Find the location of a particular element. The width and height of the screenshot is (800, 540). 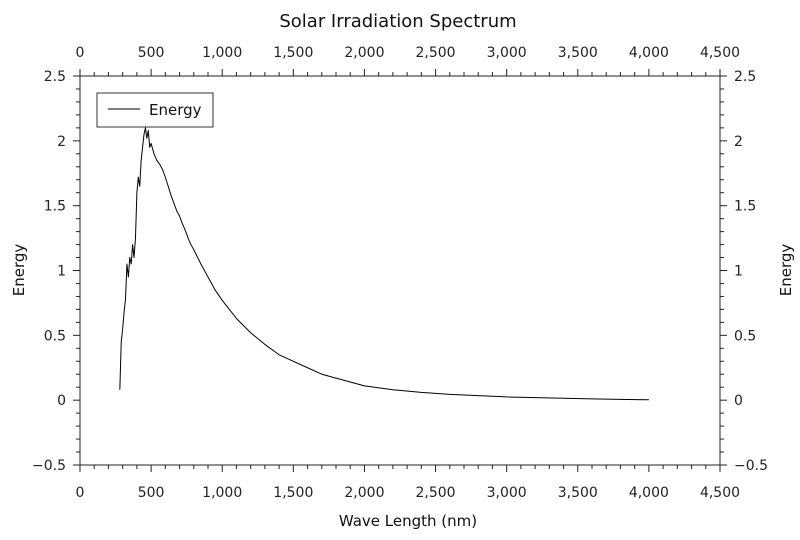

y-tick-label-right: −0.5 is located at coordinates (751, 466).